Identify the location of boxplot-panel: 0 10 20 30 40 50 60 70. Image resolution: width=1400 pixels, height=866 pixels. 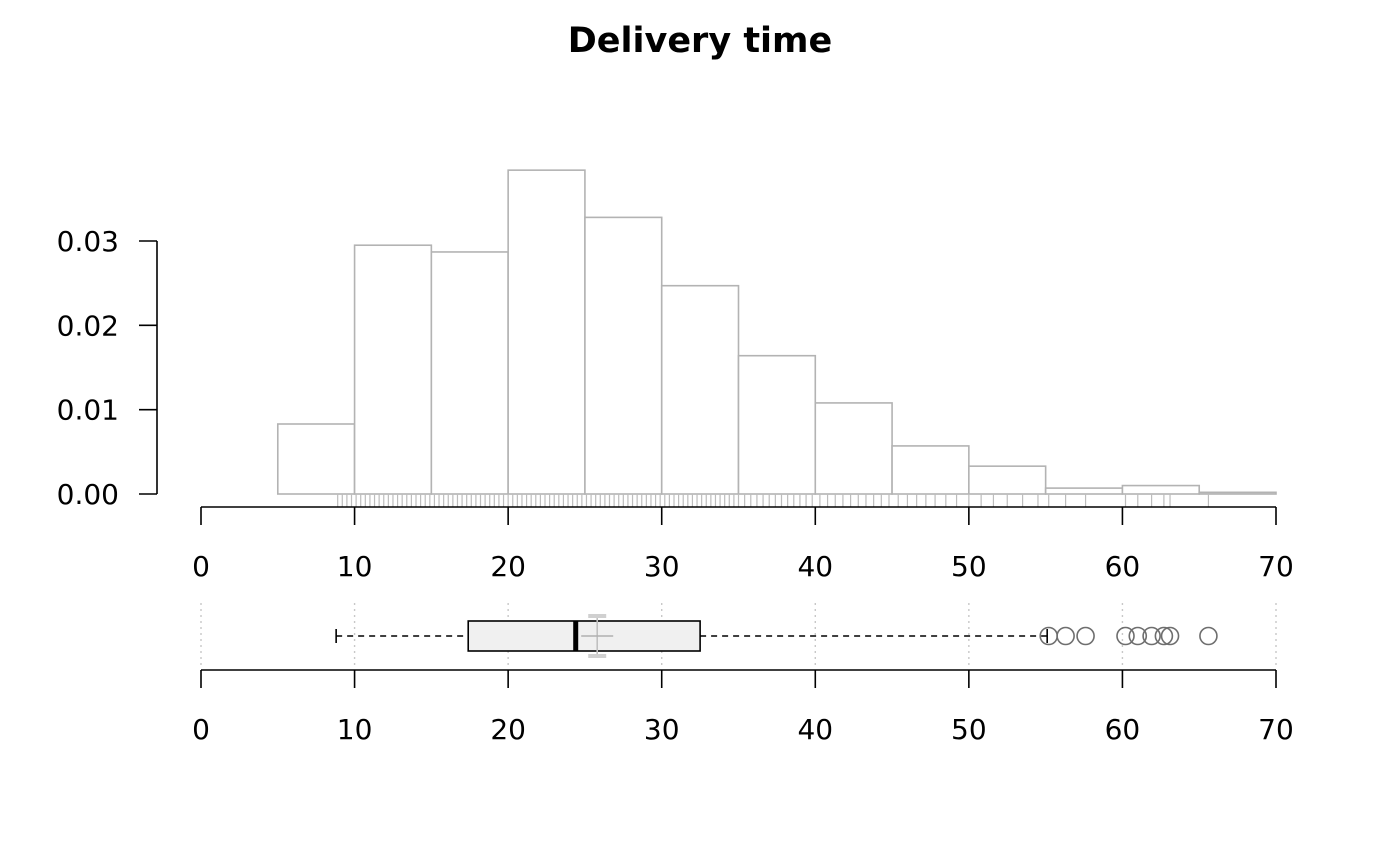
(743, 674).